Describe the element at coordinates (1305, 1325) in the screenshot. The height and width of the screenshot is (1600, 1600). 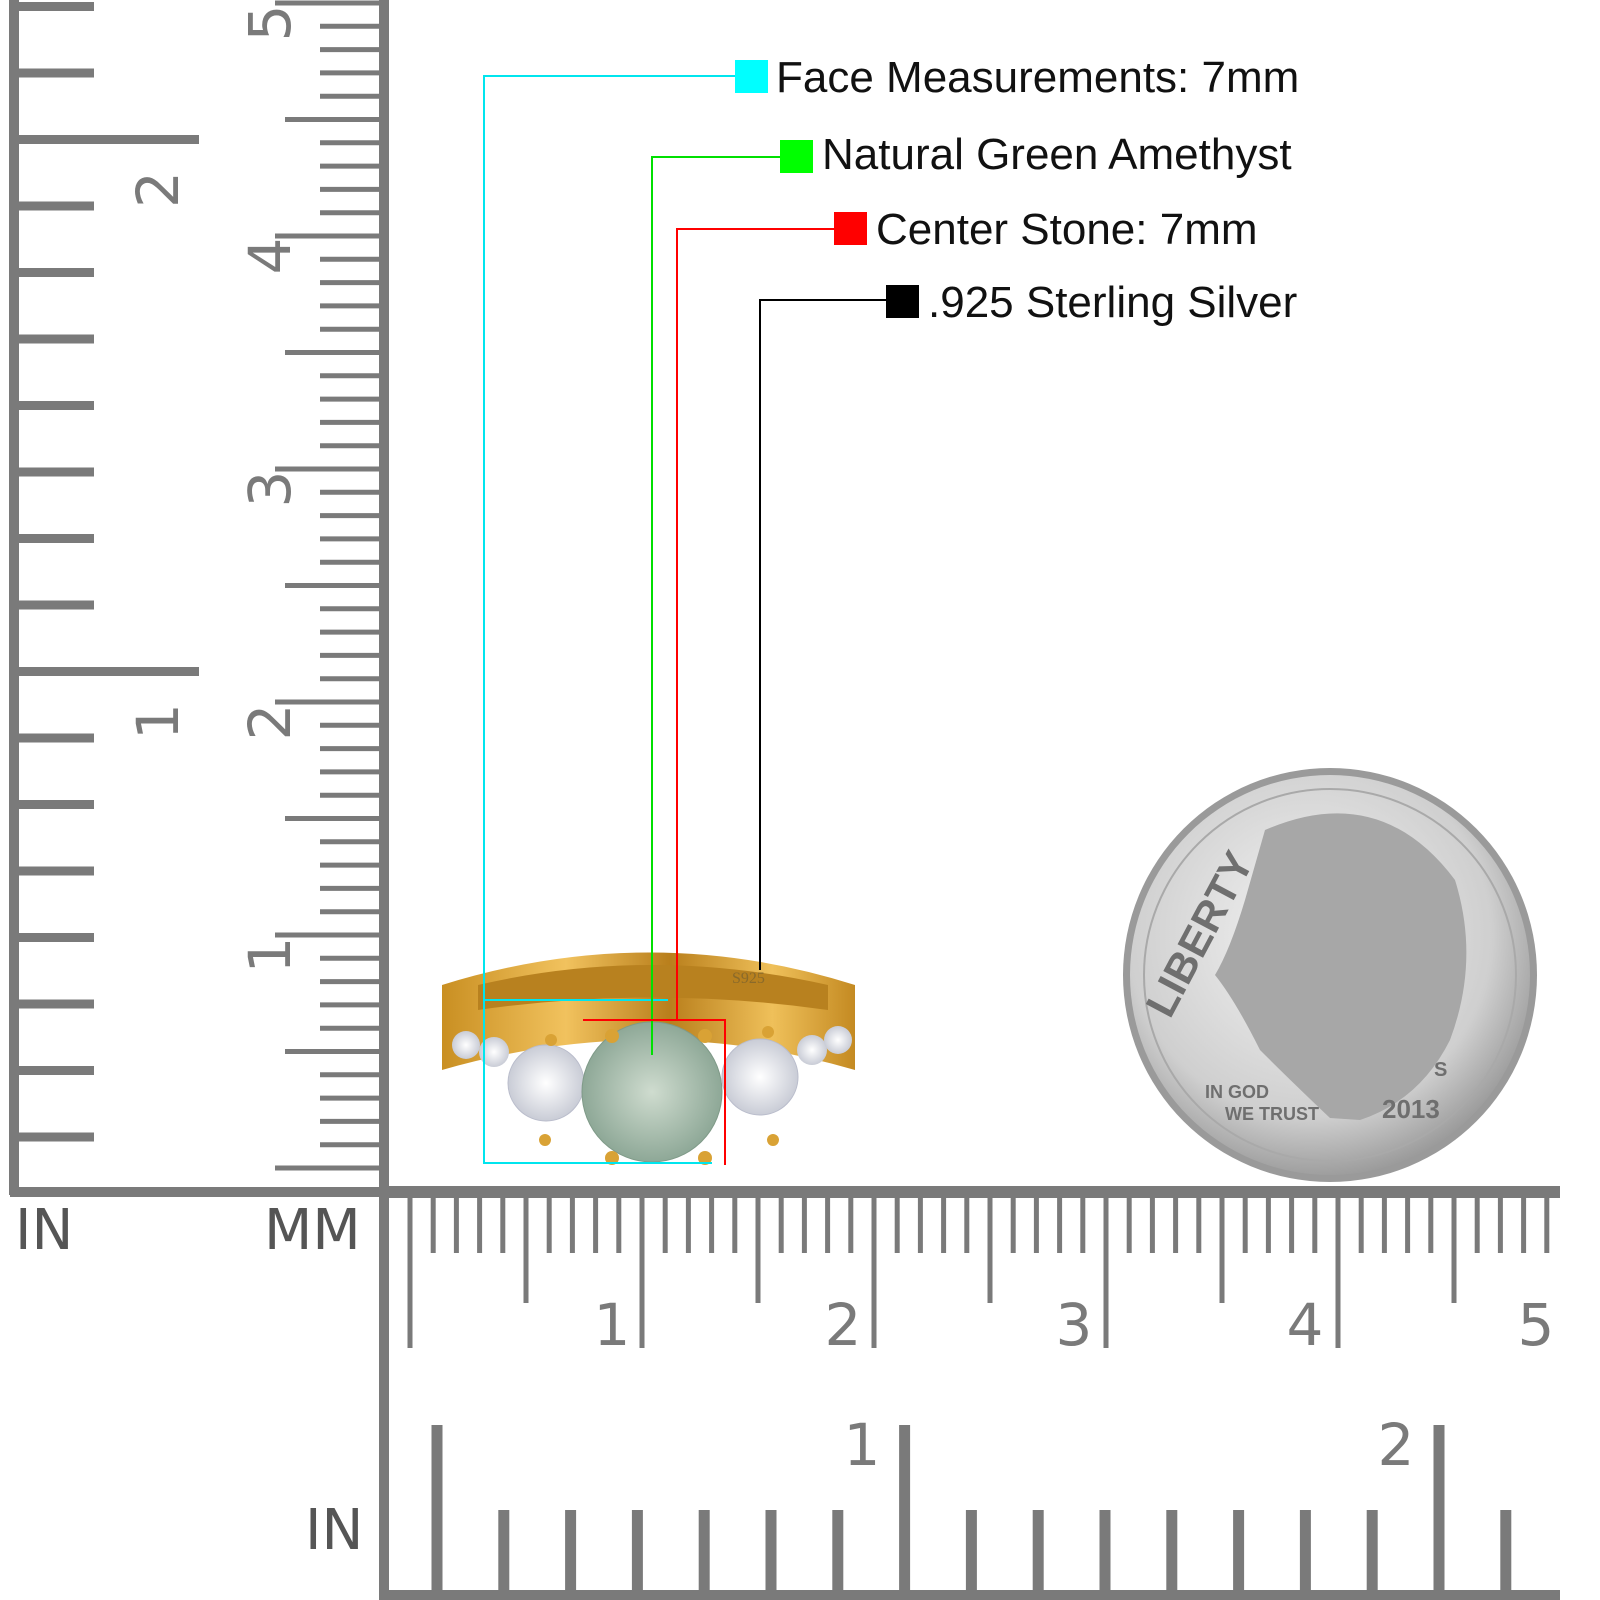
I see `horizontal-cm-label: 4` at that location.